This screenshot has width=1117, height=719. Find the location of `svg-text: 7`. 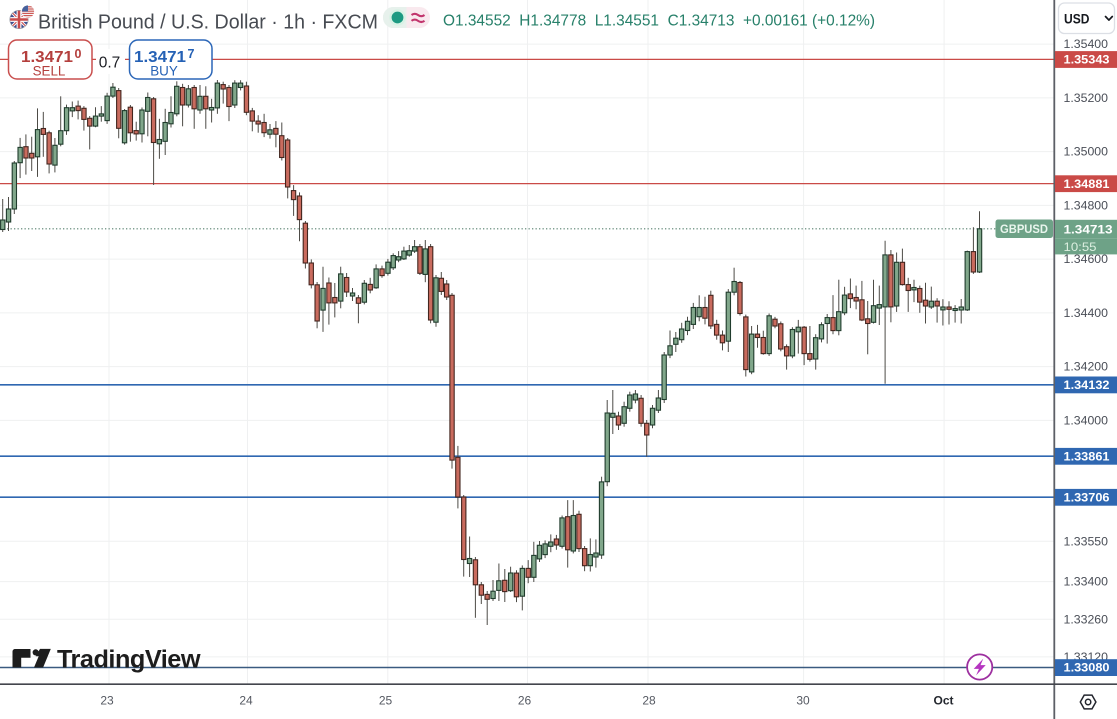

svg-text: 7 is located at coordinates (191, 54).